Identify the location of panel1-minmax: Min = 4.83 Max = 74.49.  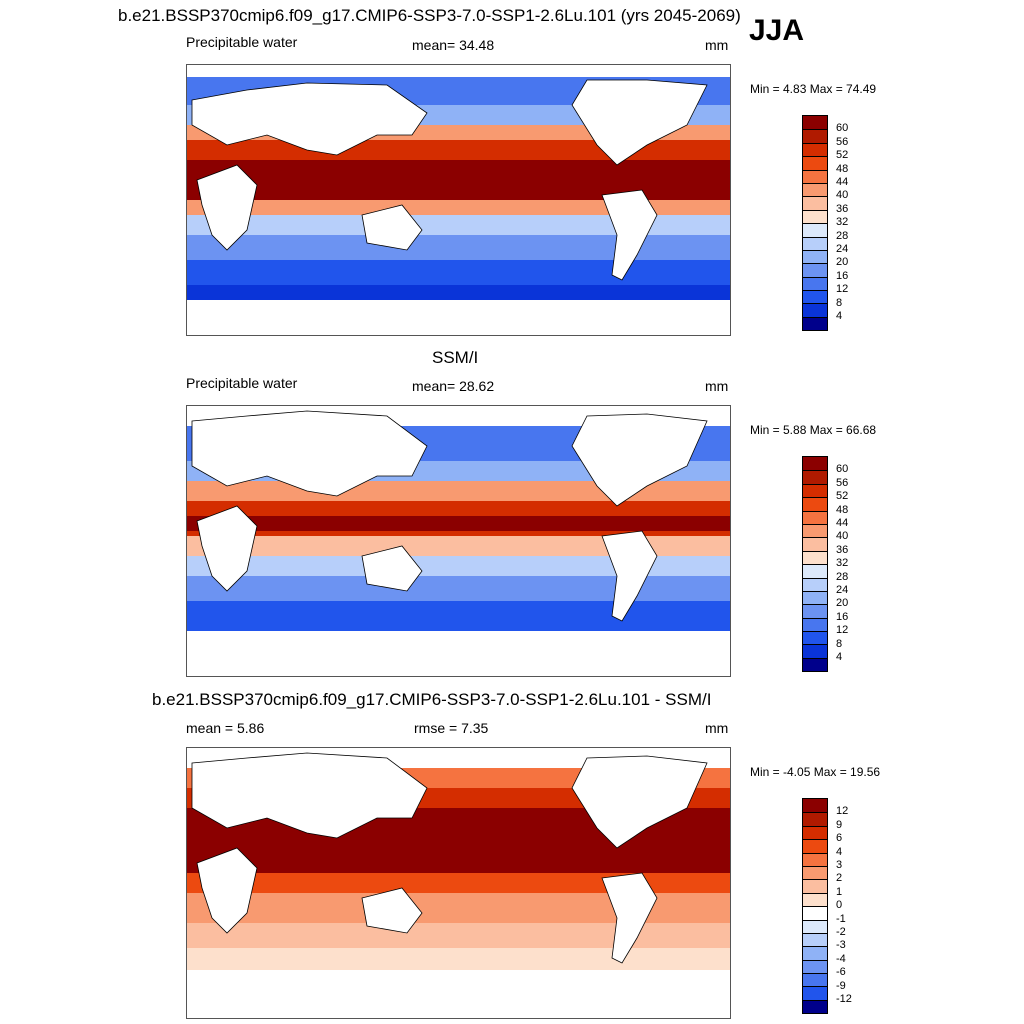
(813, 89).